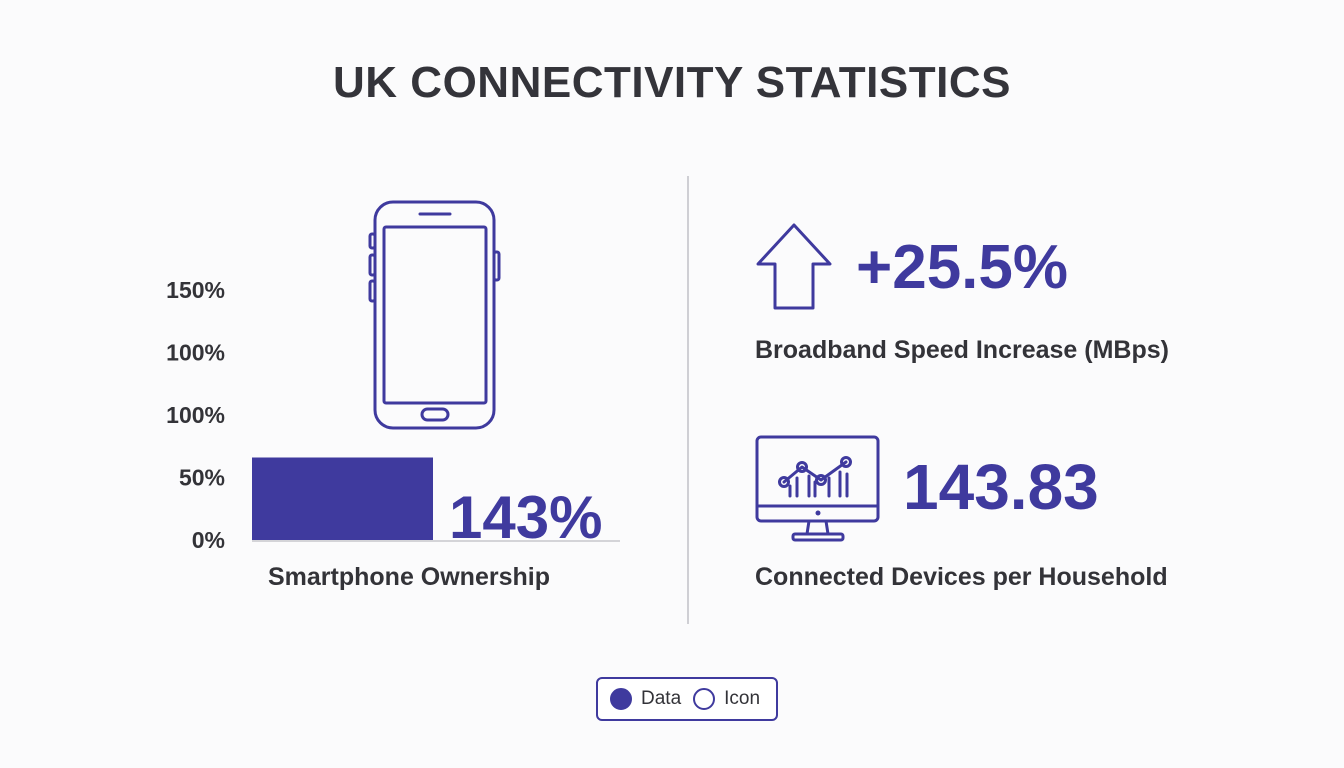 The image size is (1344, 768). Describe the element at coordinates (962, 267) in the screenshot. I see `broadband-speed-value: +25.5%` at that location.